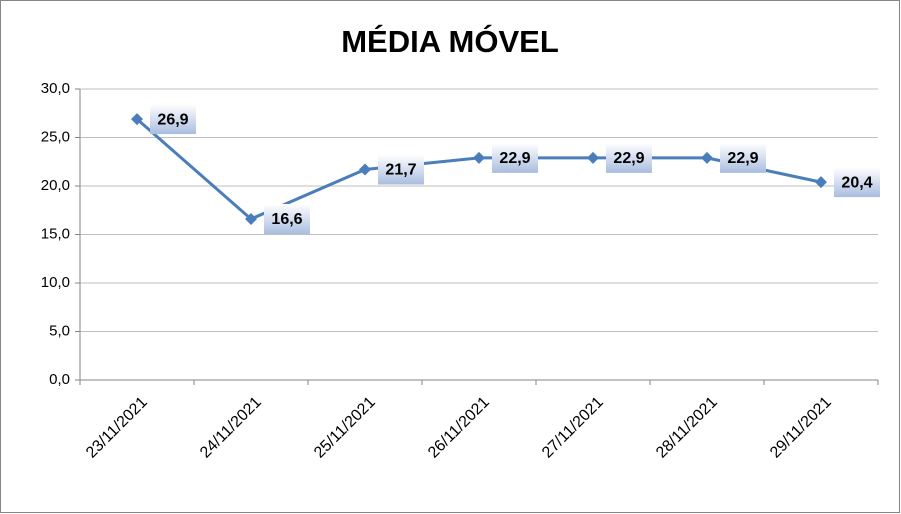 This screenshot has width=901, height=514. I want to click on y-tick-label: 5,0, so click(59, 330).